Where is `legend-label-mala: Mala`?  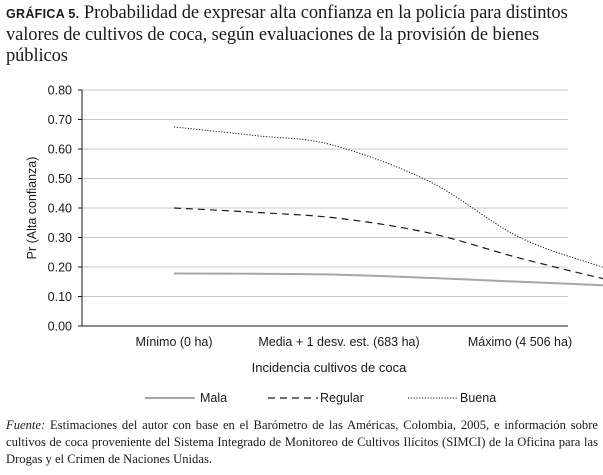
legend-label-mala: Mala is located at coordinates (213, 398).